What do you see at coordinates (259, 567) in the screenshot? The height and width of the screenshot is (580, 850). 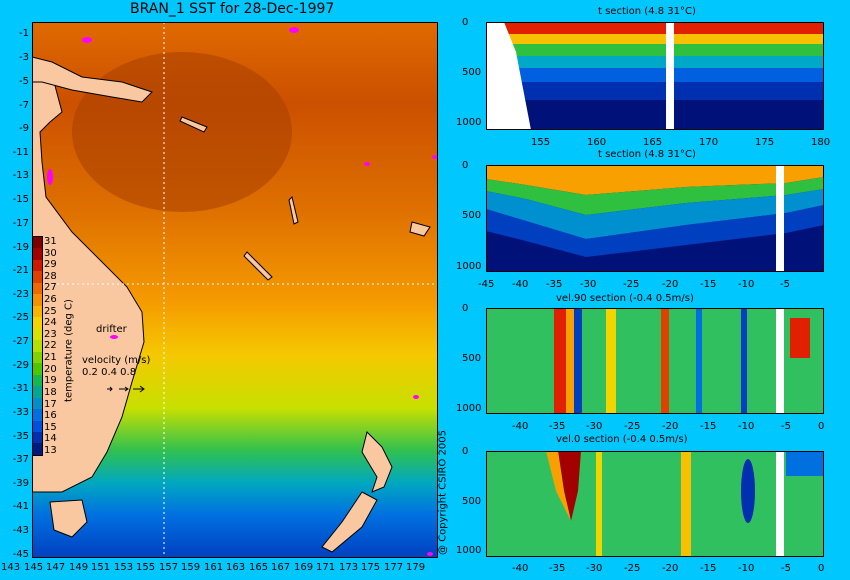 I see `lon-tick: 165` at bounding box center [259, 567].